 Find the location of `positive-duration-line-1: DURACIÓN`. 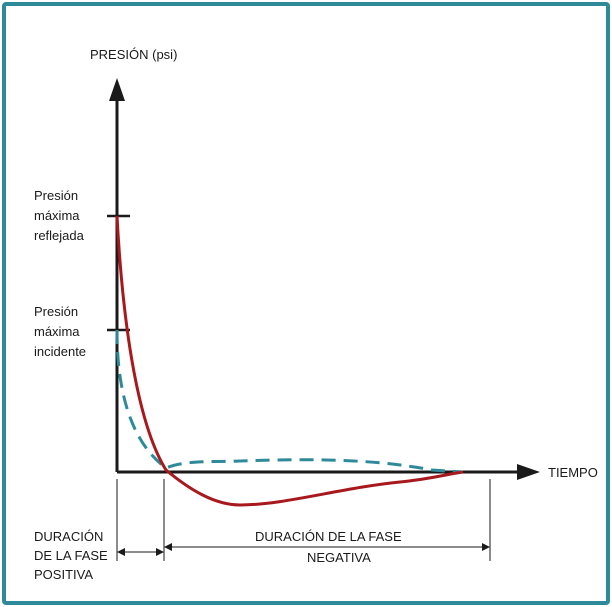

positive-duration-line-1: DURACIÓN is located at coordinates (68, 536).